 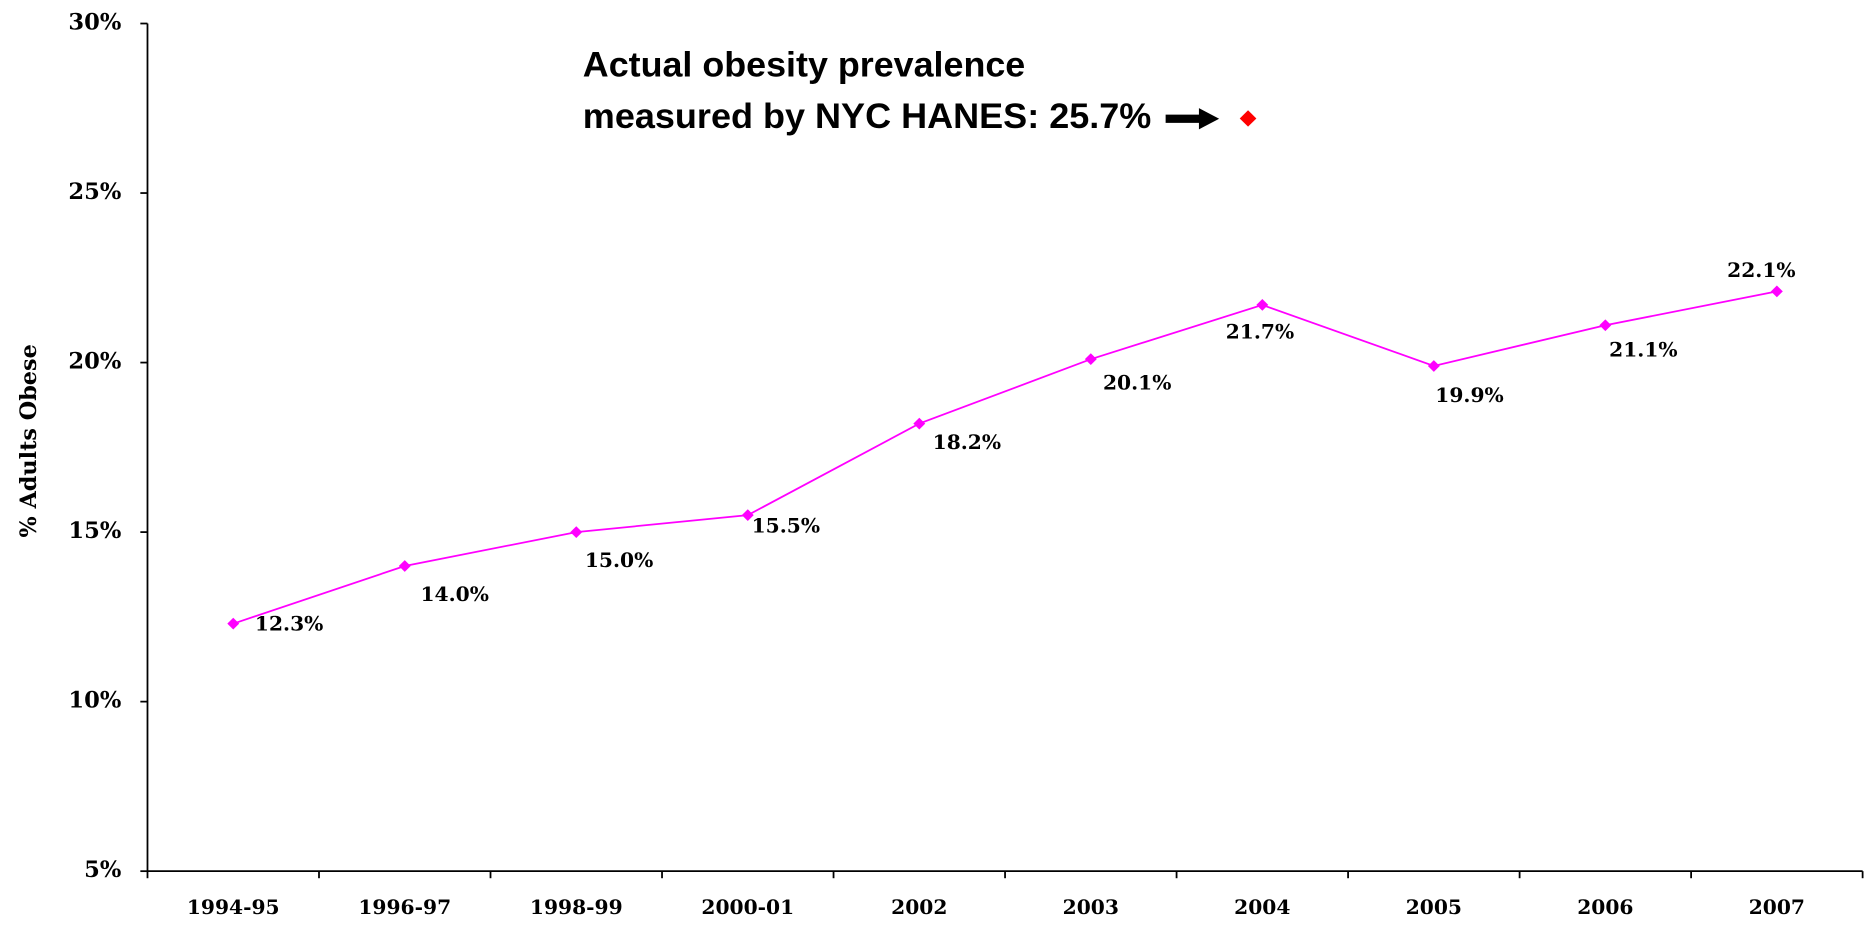 I want to click on x-tick-label: 1998-99, so click(x=576, y=907).